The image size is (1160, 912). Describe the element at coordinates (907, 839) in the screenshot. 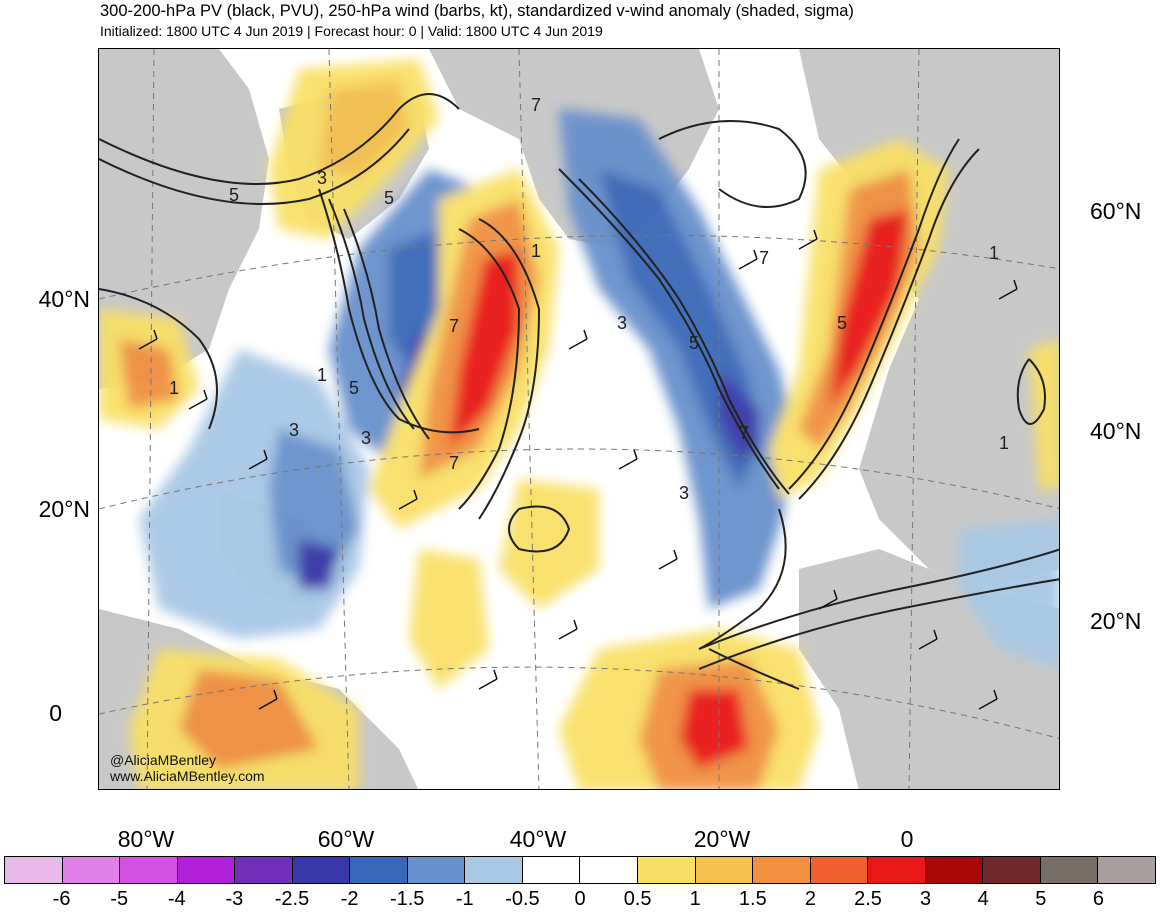

I see `lon-label: 0` at that location.